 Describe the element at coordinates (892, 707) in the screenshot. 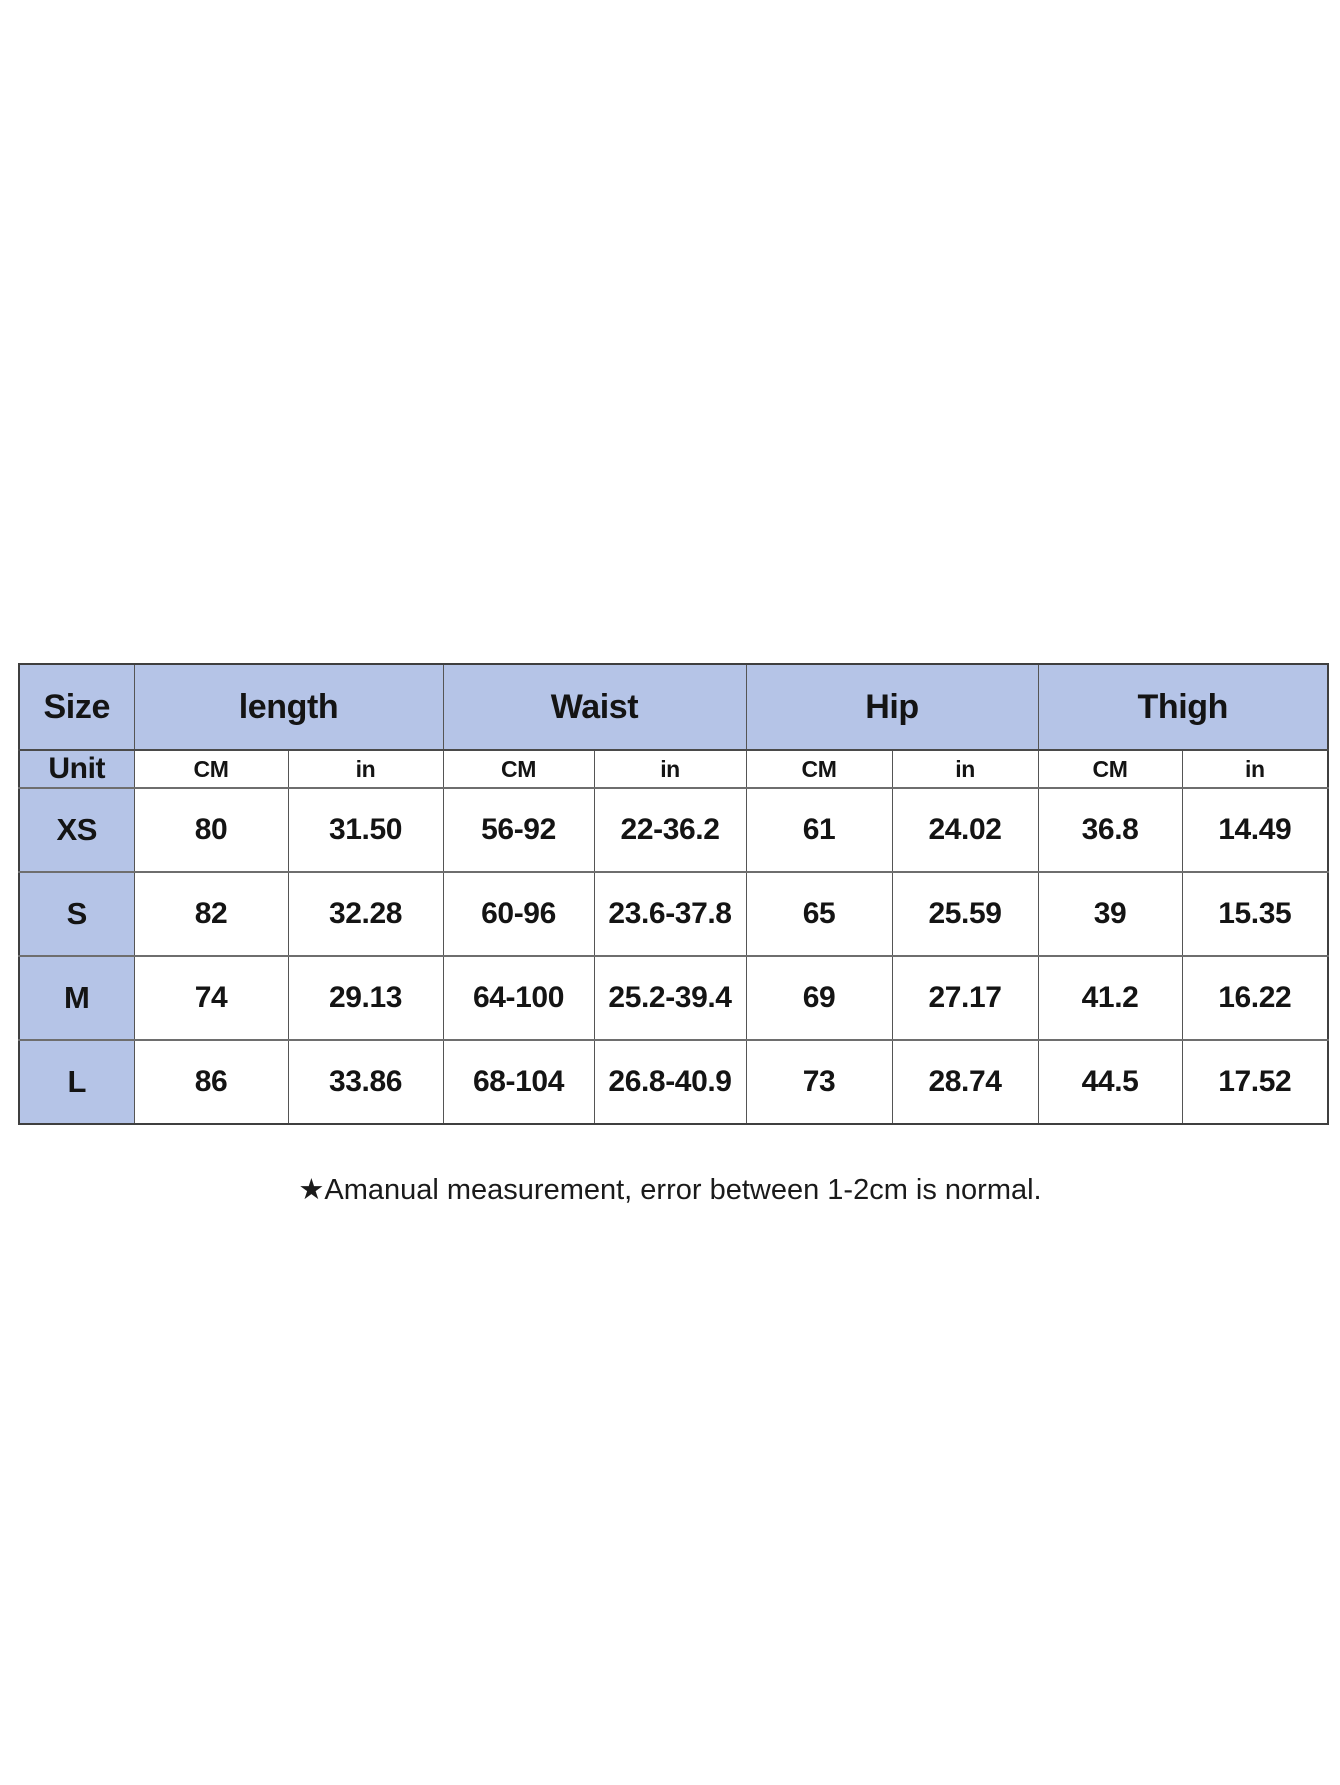

I see `header-hip: Hip` at that location.